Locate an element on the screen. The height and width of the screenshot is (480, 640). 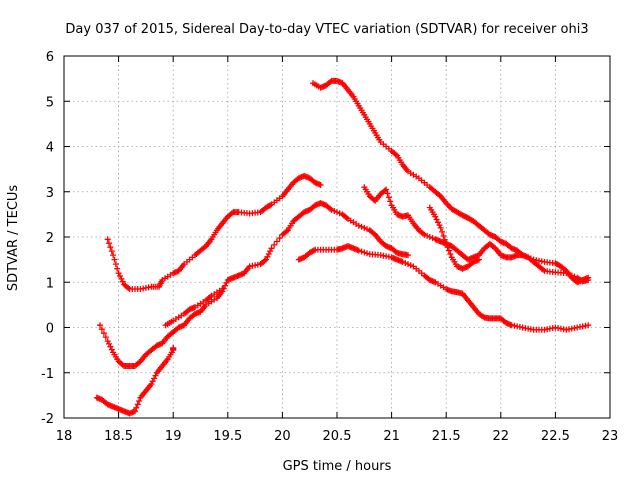
y-tick-label: -1 is located at coordinates (47, 374).